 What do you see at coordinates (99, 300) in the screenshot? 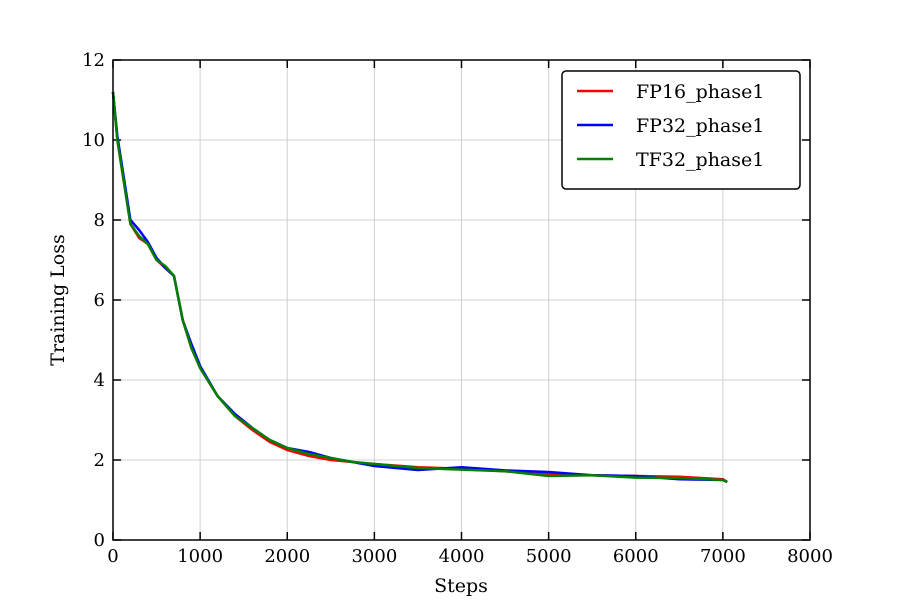
I see `y-tick-label: 6` at bounding box center [99, 300].